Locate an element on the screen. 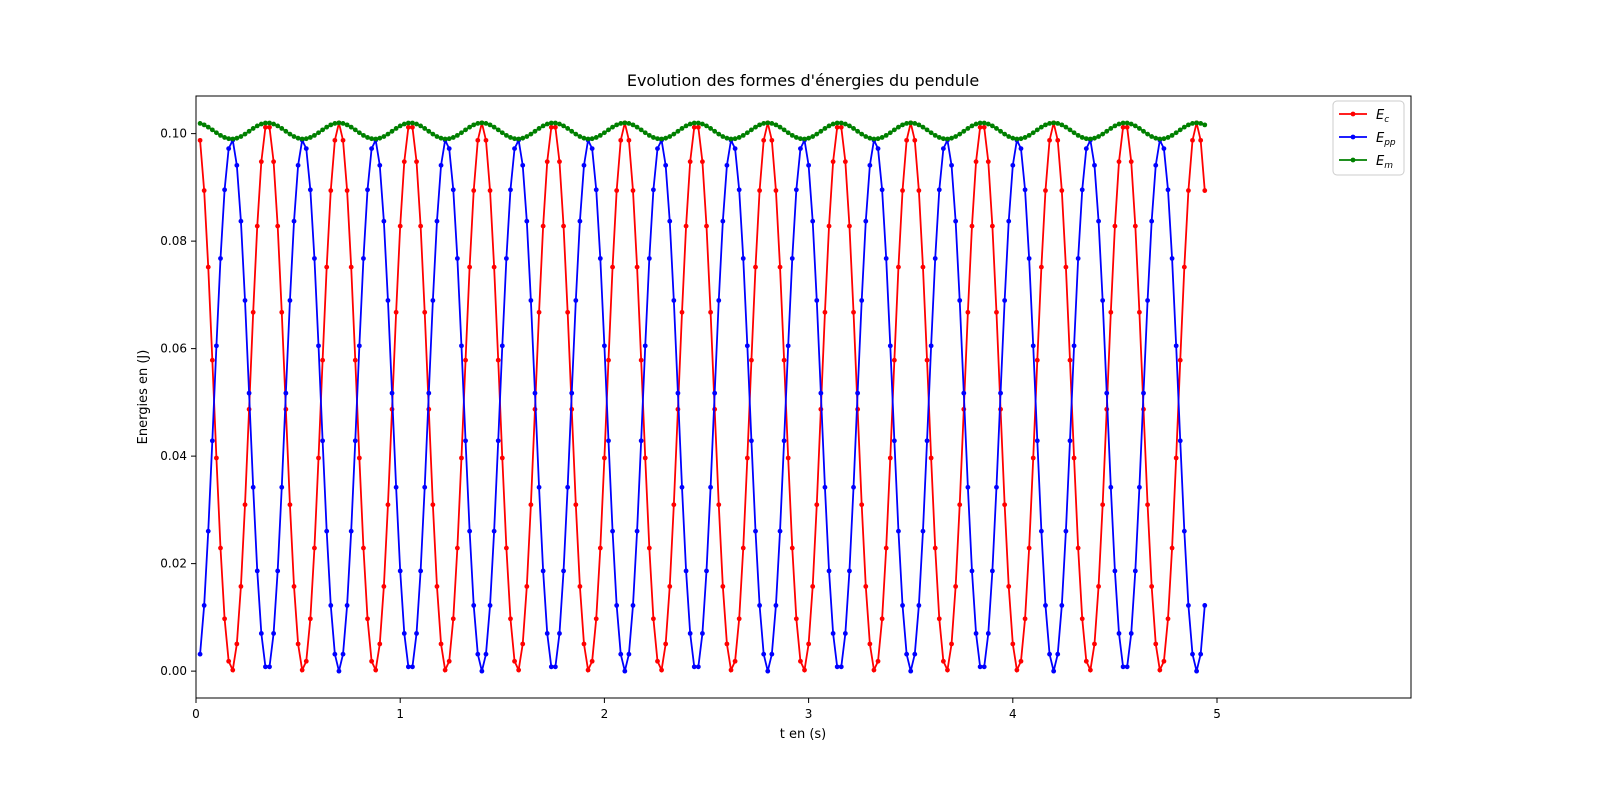 Image resolution: width=1600 pixels, height=800 pixels. legend-marker-pp is located at coordinates (1353, 137).